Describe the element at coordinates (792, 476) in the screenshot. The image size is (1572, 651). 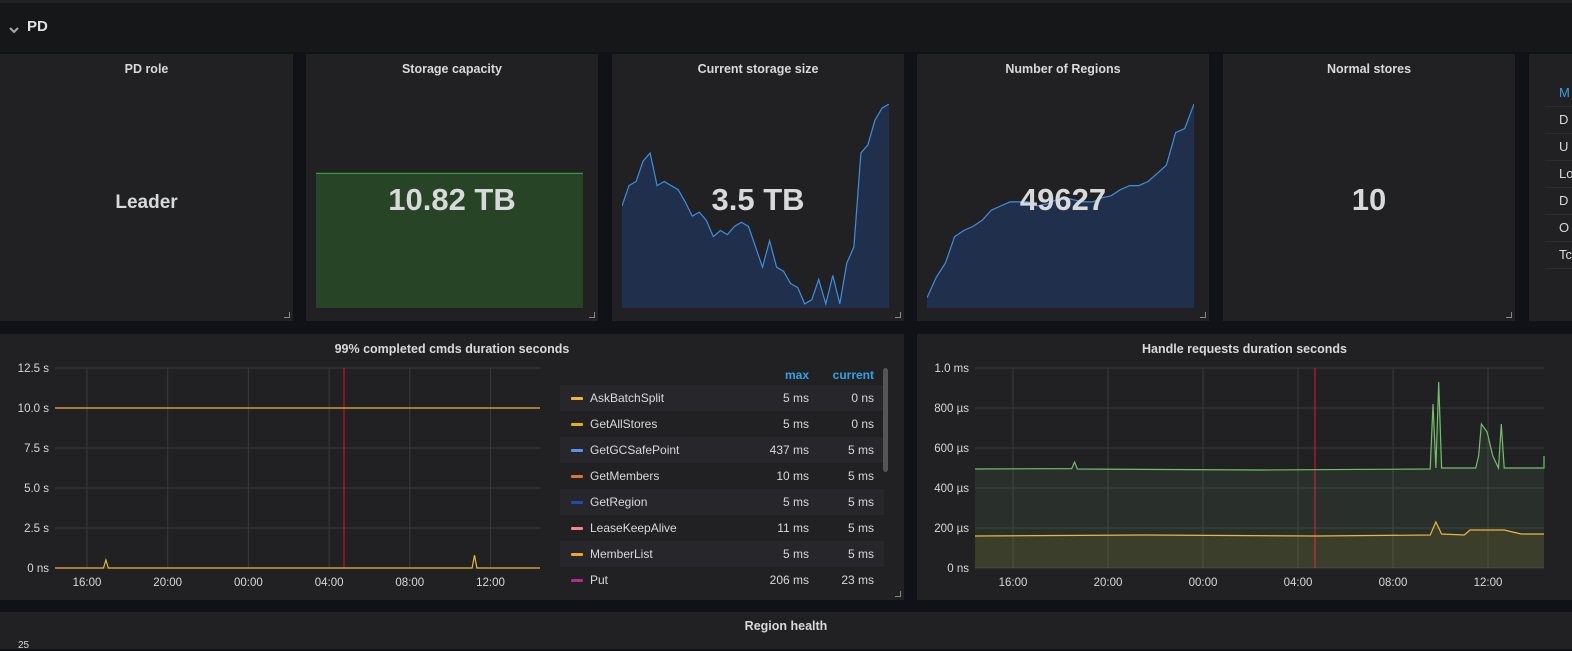
I see `legend-max-value: 10 ms` at that location.